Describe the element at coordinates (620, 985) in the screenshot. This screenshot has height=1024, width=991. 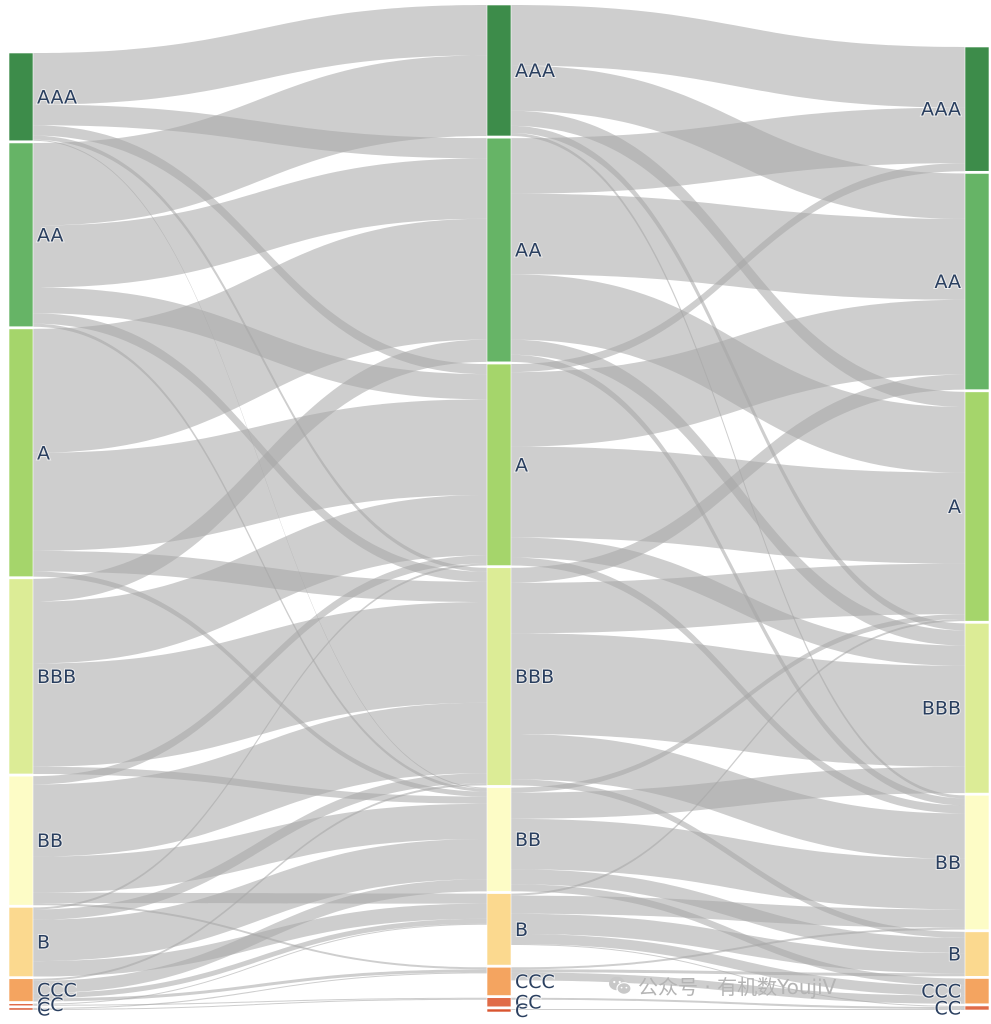
I see `wechat-icon` at that location.